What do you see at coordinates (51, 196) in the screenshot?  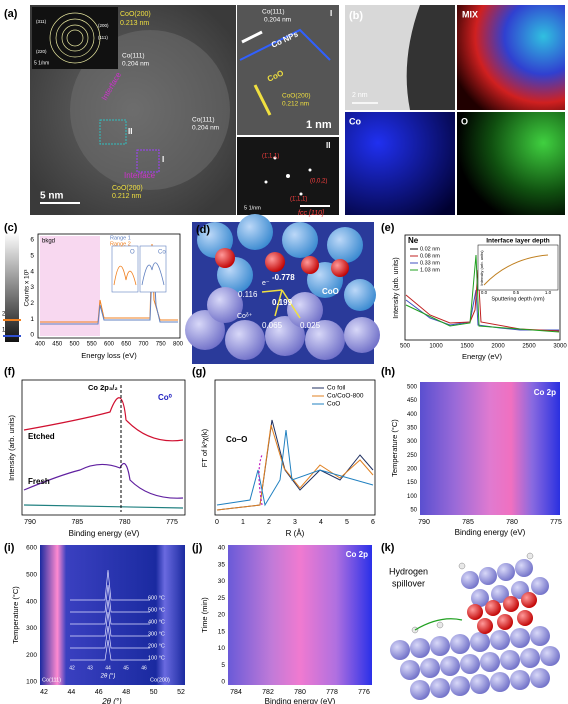 I see `label: 5 nm` at bounding box center [51, 196].